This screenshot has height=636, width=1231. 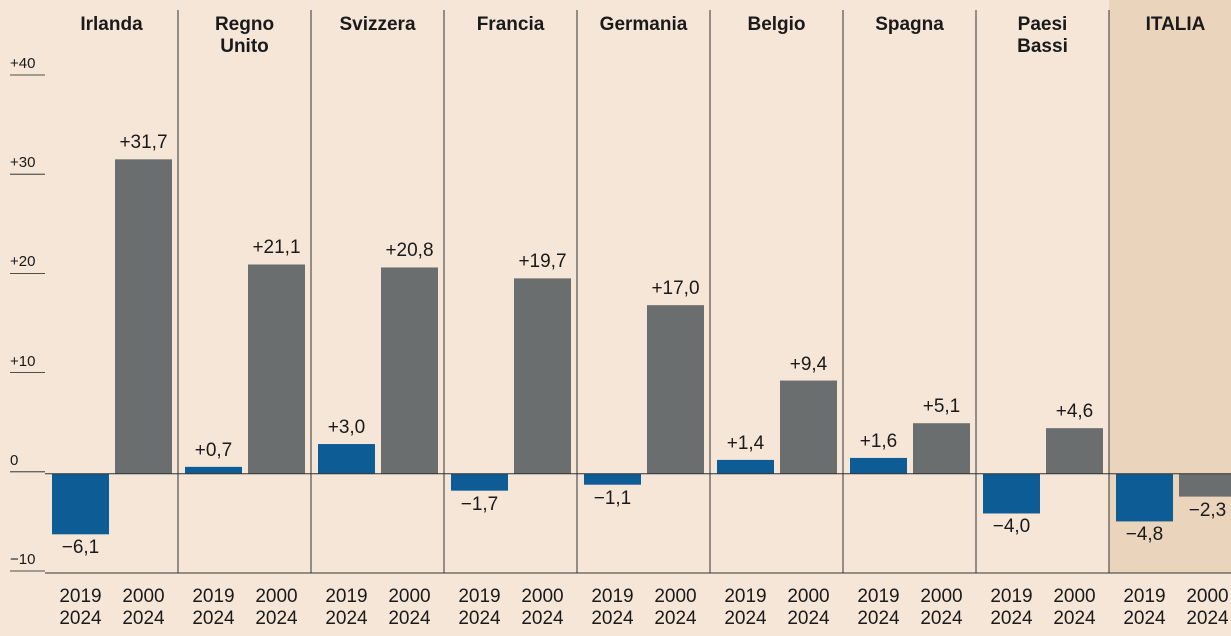 I want to click on value-label: +1,6, so click(x=878, y=441).